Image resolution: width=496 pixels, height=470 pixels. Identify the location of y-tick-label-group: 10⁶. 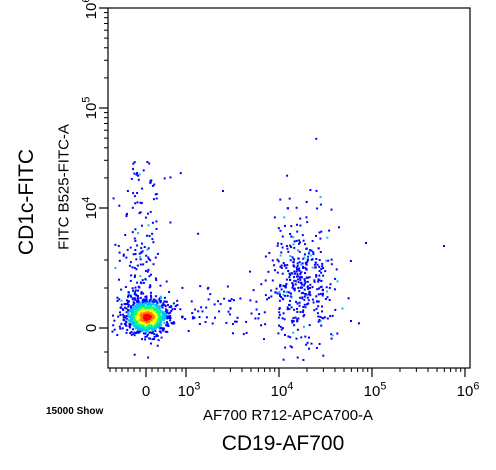
(90, 9).